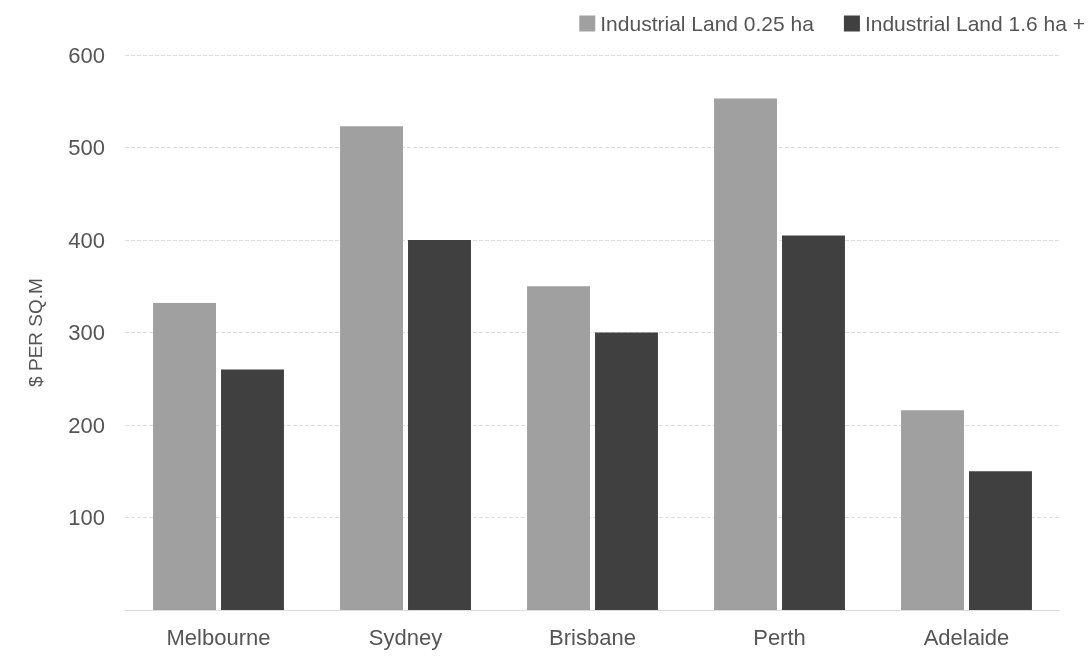 This screenshot has width=1090, height=660. Describe the element at coordinates (592, 637) in the screenshot. I see `x-tick-label: Brisbane` at that location.